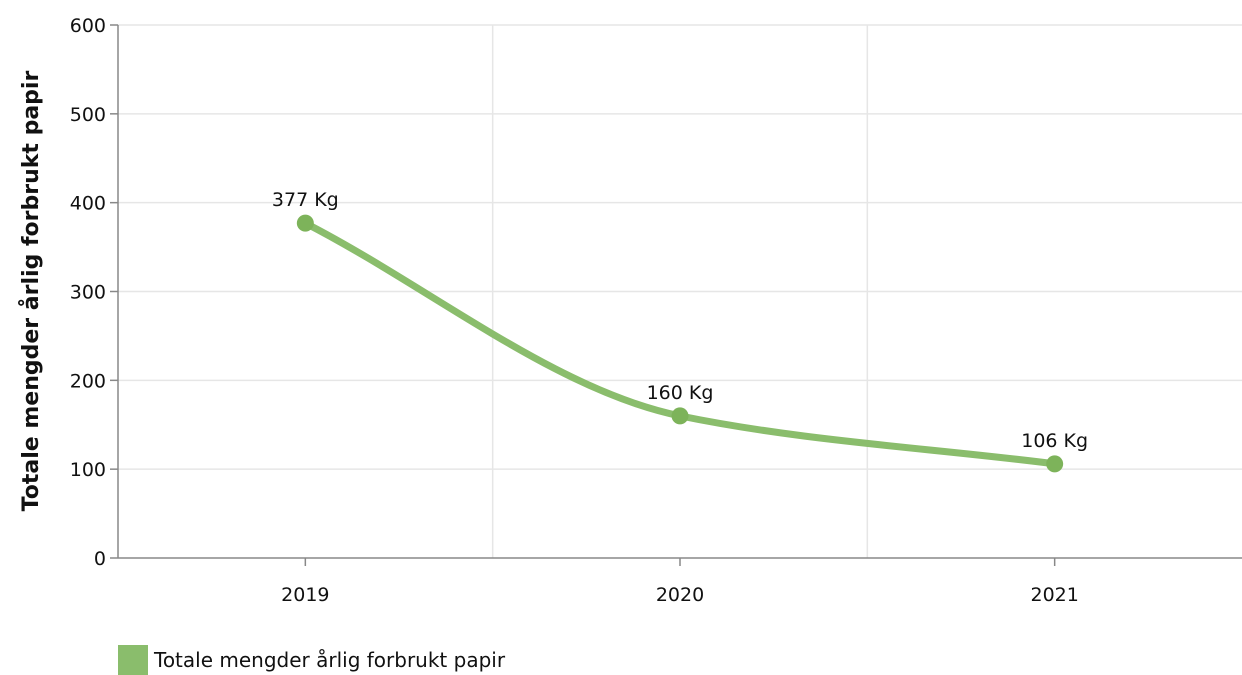 The height and width of the screenshot is (675, 1242). What do you see at coordinates (88, 381) in the screenshot?
I see `y-tick-label: 200` at bounding box center [88, 381].